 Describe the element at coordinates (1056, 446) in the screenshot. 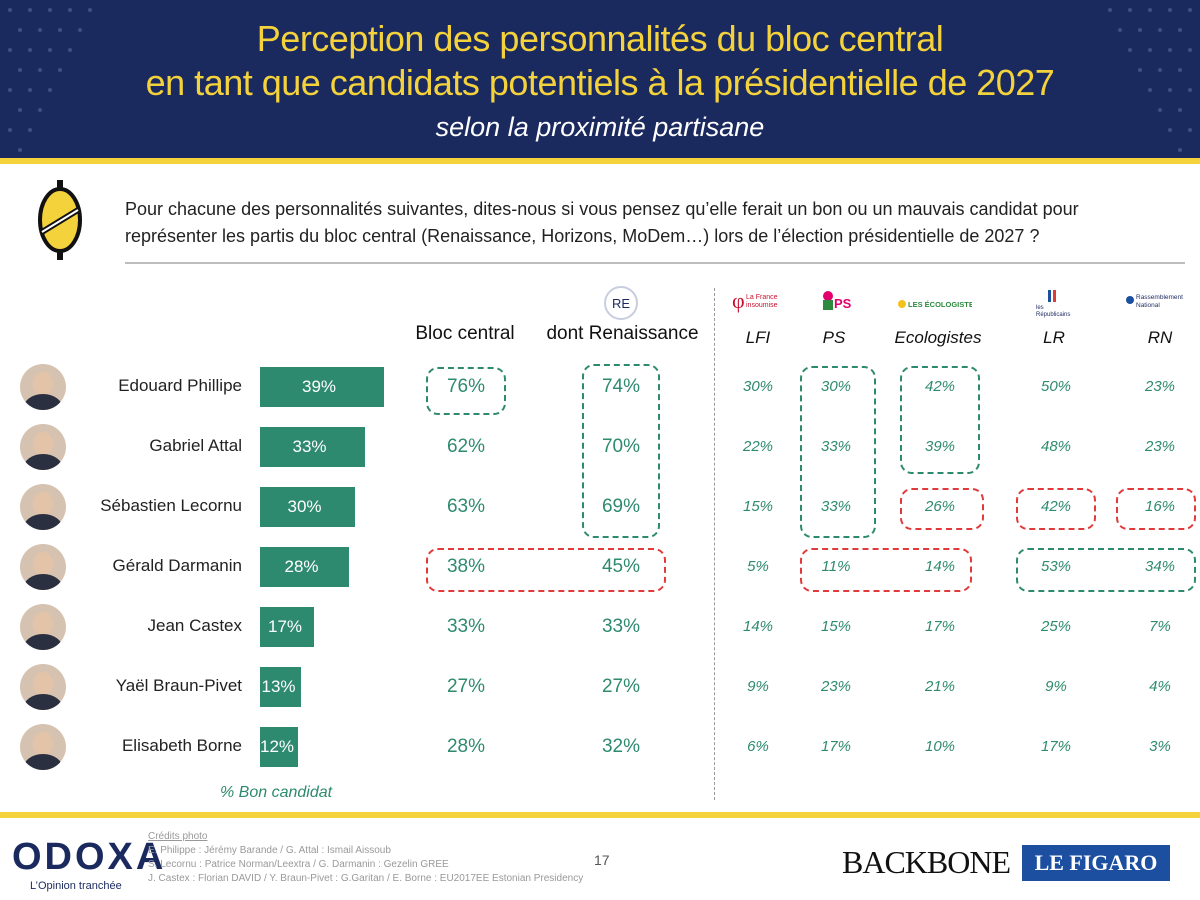

I see `lr-value: 48%` at that location.